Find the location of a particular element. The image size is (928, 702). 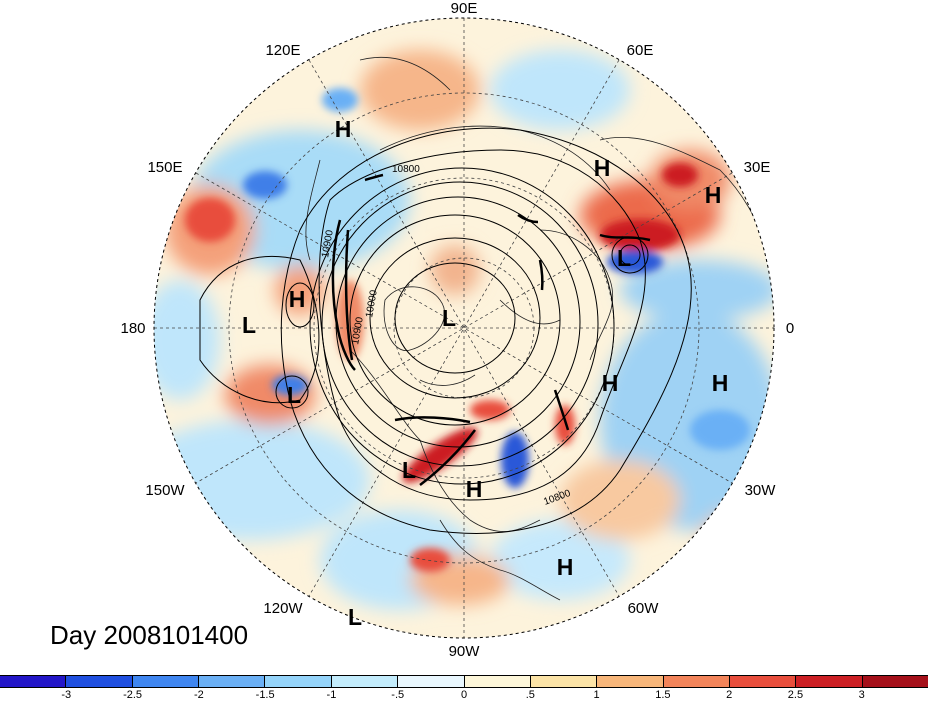

colorbar-tick-label: -2.5 is located at coordinates (133, 695).